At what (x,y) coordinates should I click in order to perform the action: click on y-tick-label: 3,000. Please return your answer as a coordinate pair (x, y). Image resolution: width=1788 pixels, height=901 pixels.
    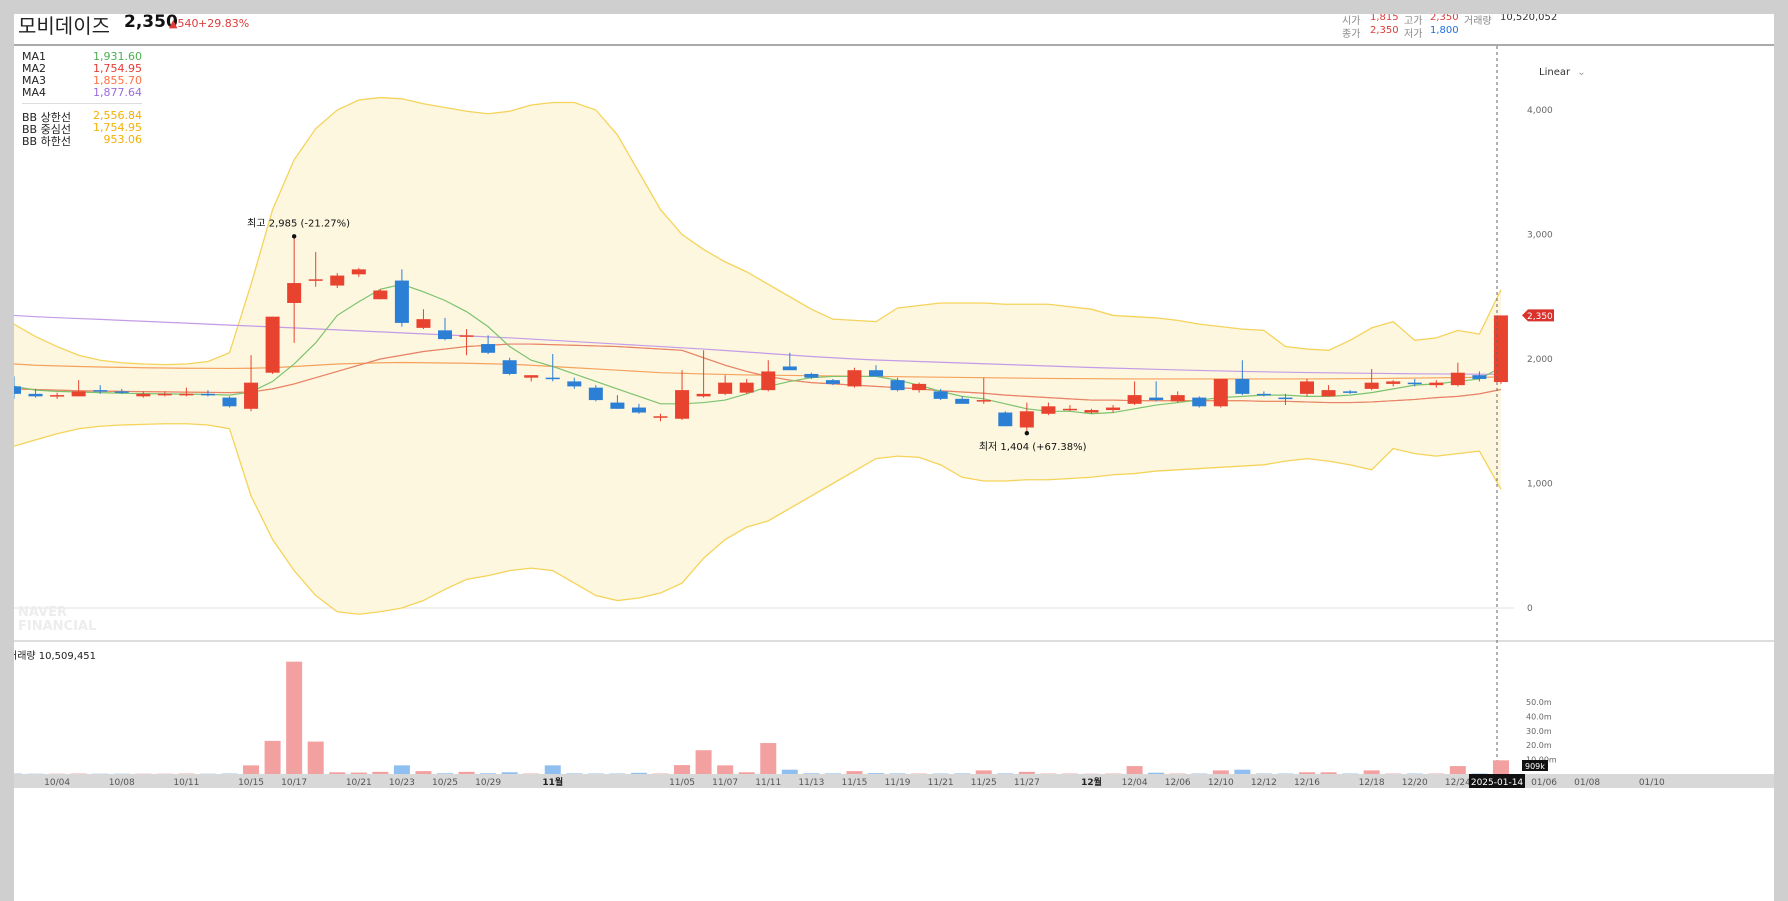
    Looking at the image, I should click on (1540, 236).